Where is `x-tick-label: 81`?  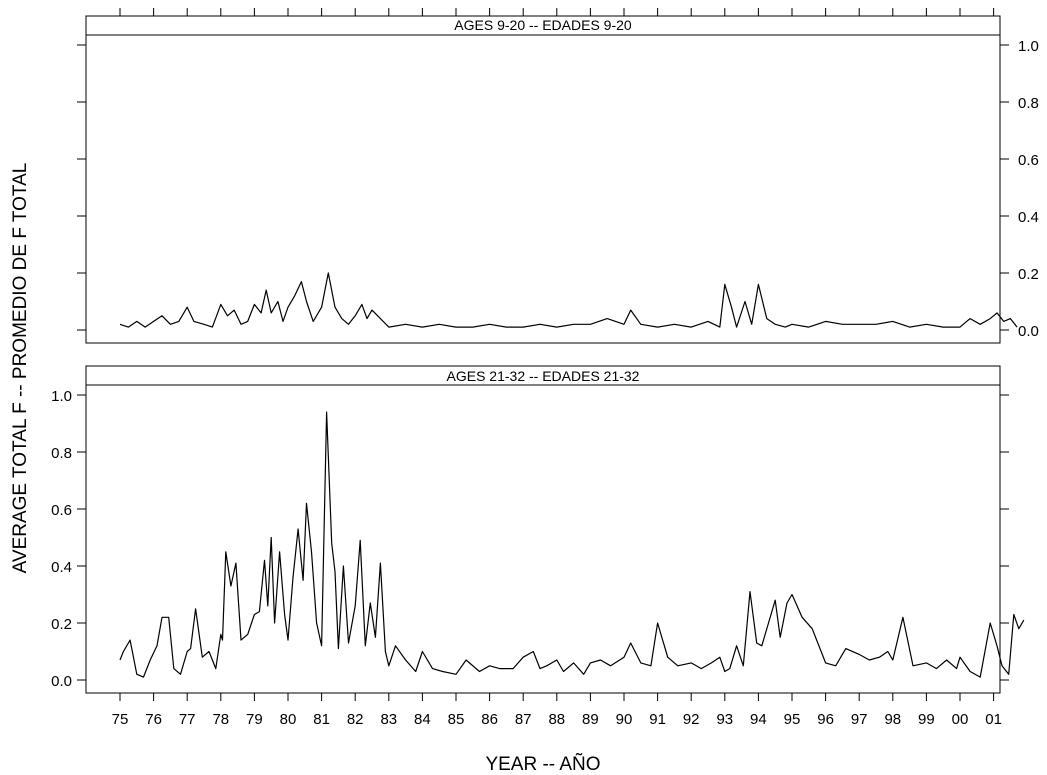 x-tick-label: 81 is located at coordinates (321, 719).